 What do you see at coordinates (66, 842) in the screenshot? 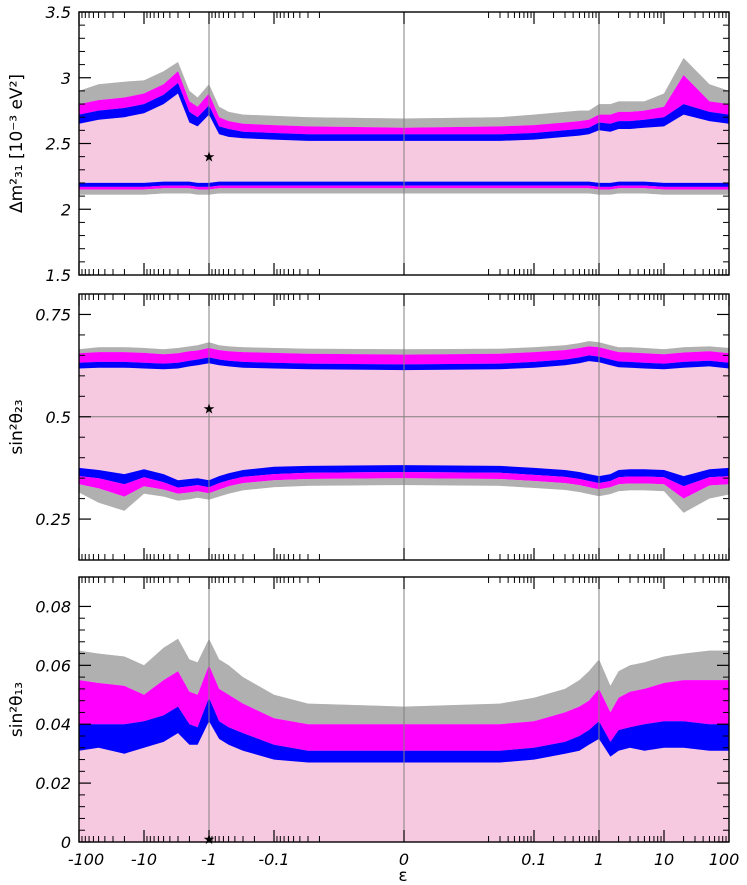
I see `y-tick-label: 0` at bounding box center [66, 842].